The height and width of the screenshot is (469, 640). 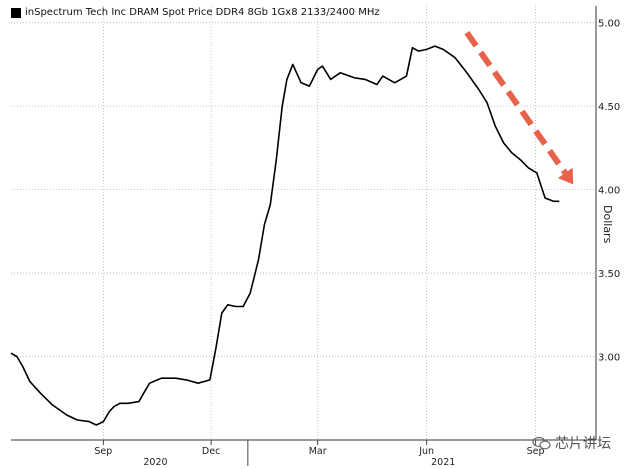 What do you see at coordinates (609, 358) in the screenshot?
I see `y-tick-label: 3.00` at bounding box center [609, 358].